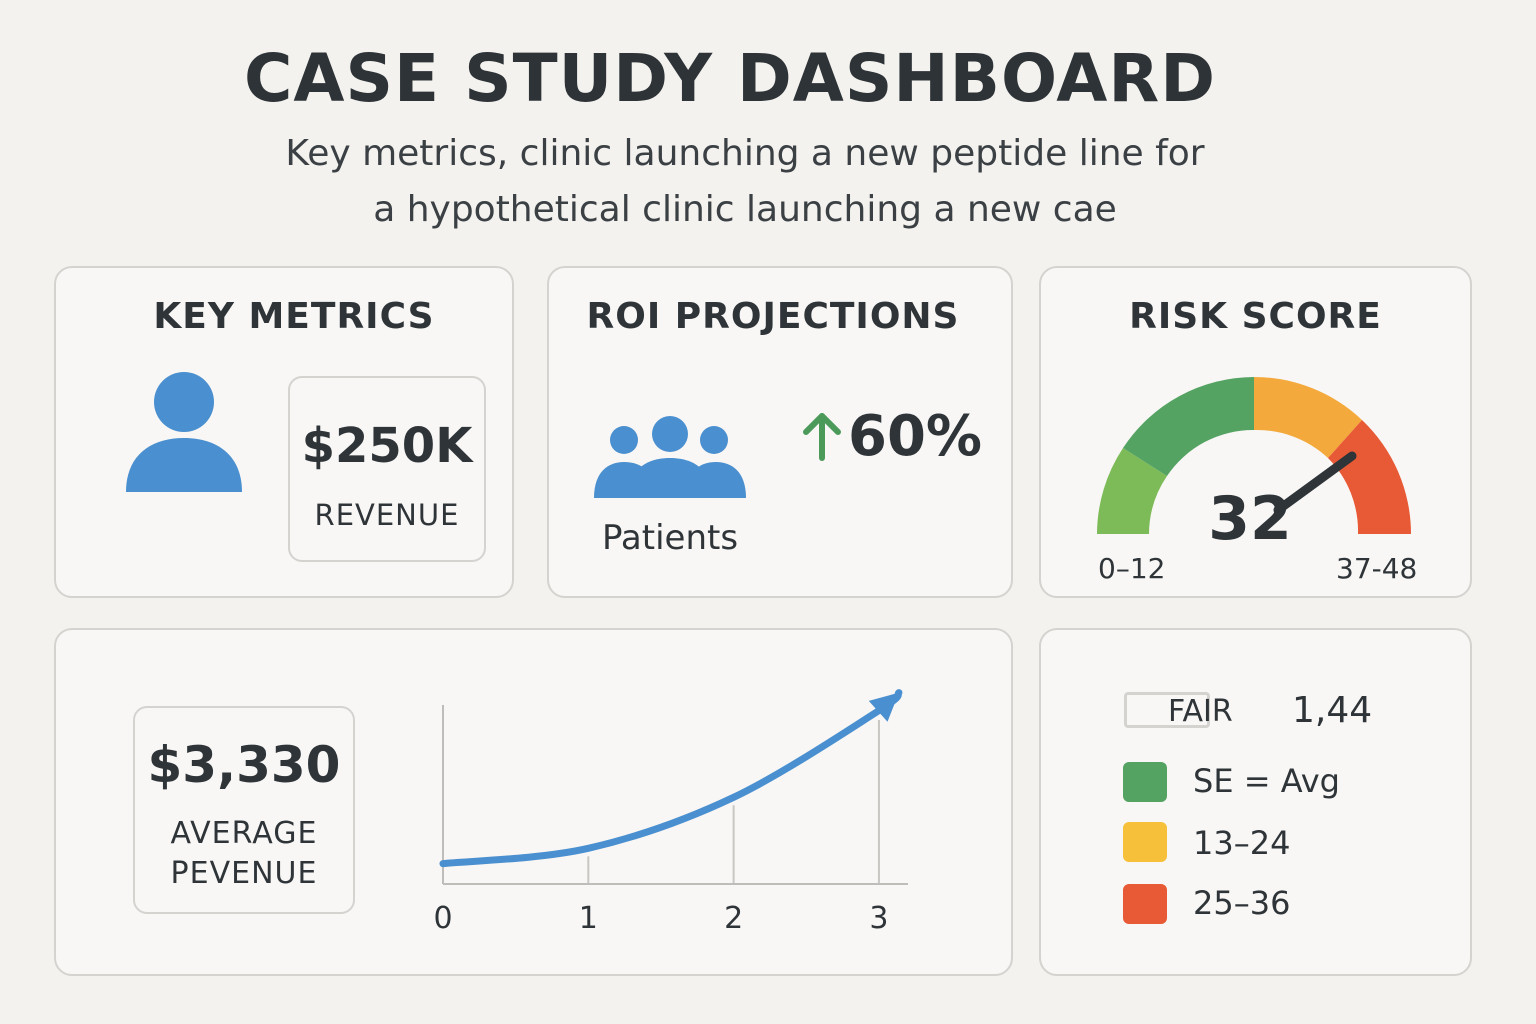 This screenshot has width=1536, height=1024. What do you see at coordinates (1145, 904) in the screenshot?
I see `legend-swatch-red` at bounding box center [1145, 904].